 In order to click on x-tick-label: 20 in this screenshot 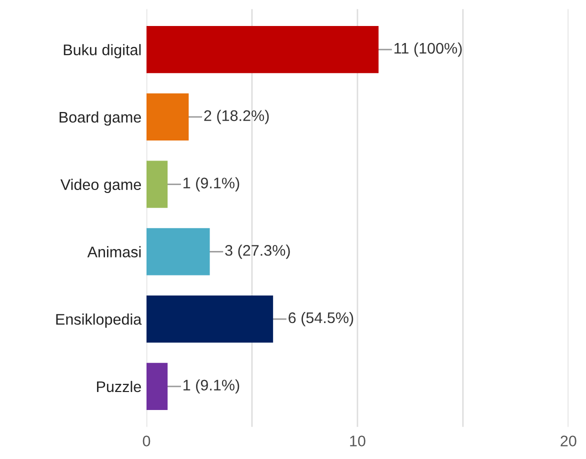, I will do `click(568, 441)`.